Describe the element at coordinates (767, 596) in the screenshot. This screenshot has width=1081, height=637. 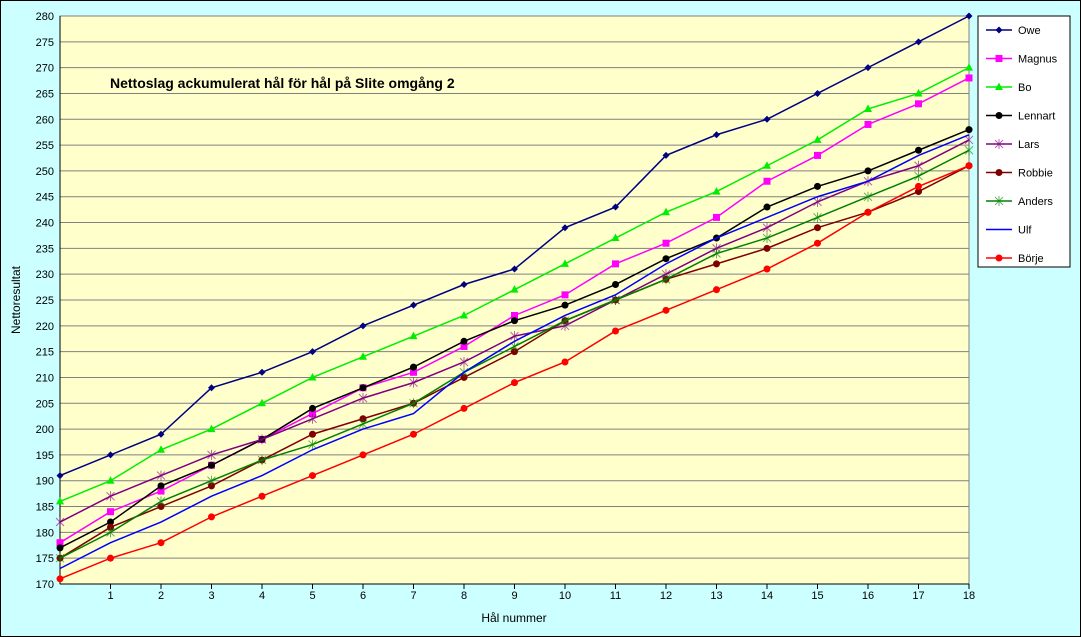
I see `x-tick-label: 14` at that location.